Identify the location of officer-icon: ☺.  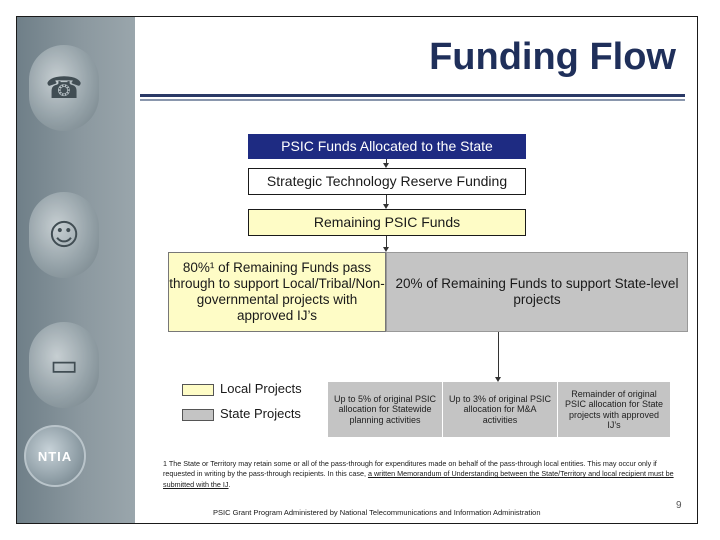
(64, 235).